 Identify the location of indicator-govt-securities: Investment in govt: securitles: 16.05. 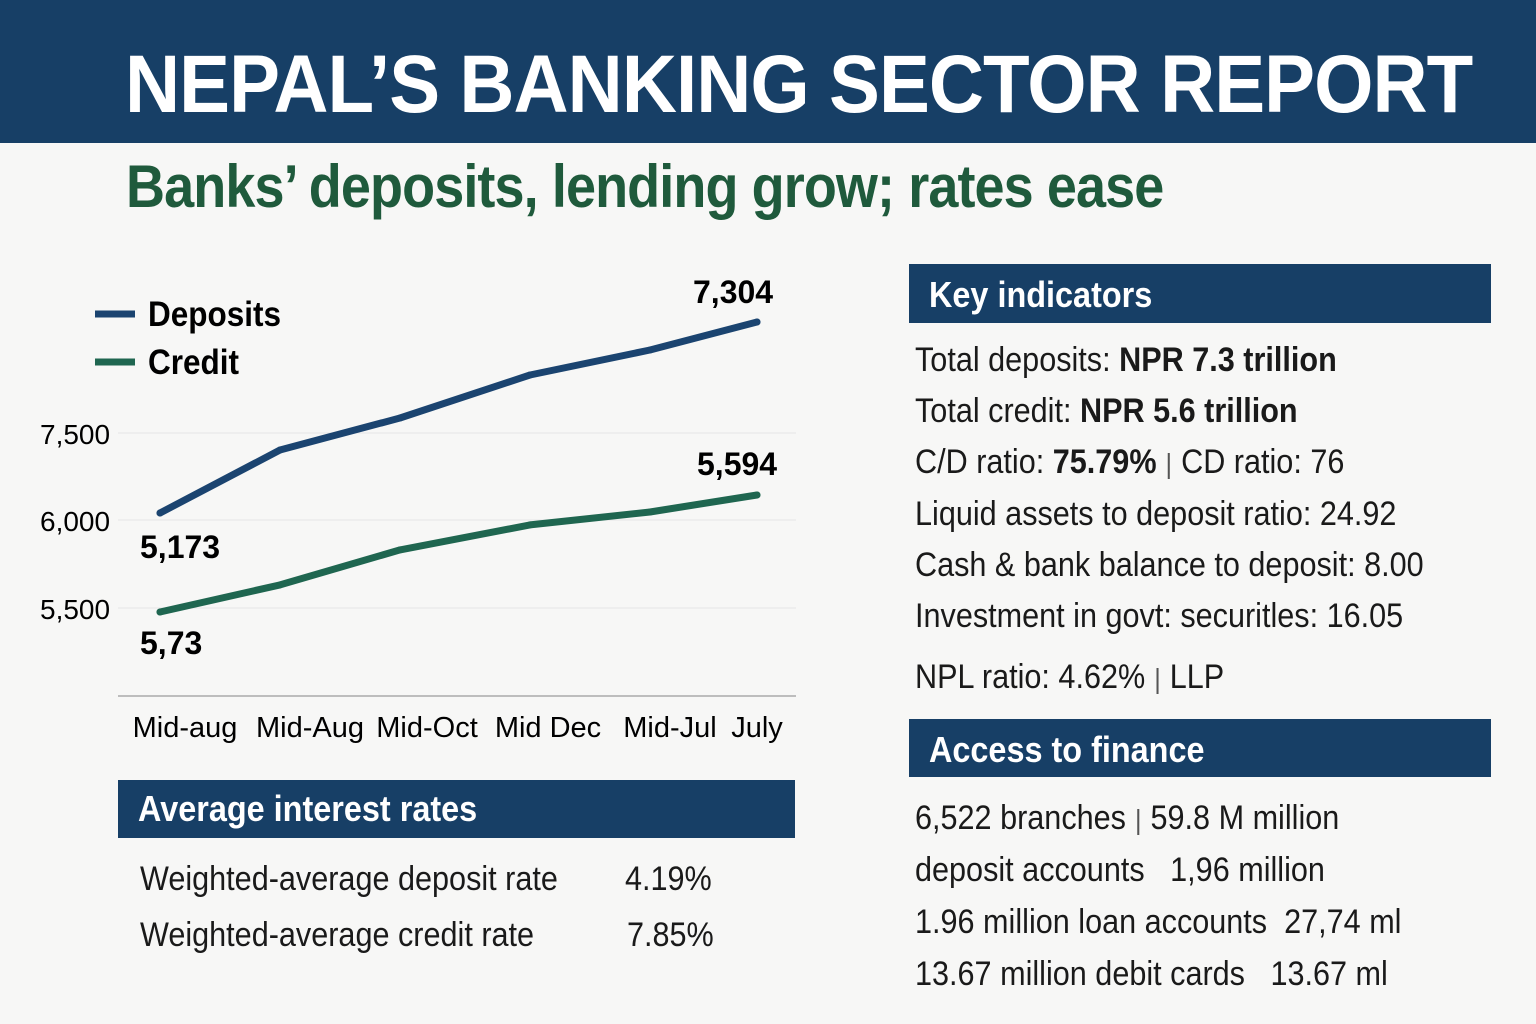
(1159, 616).